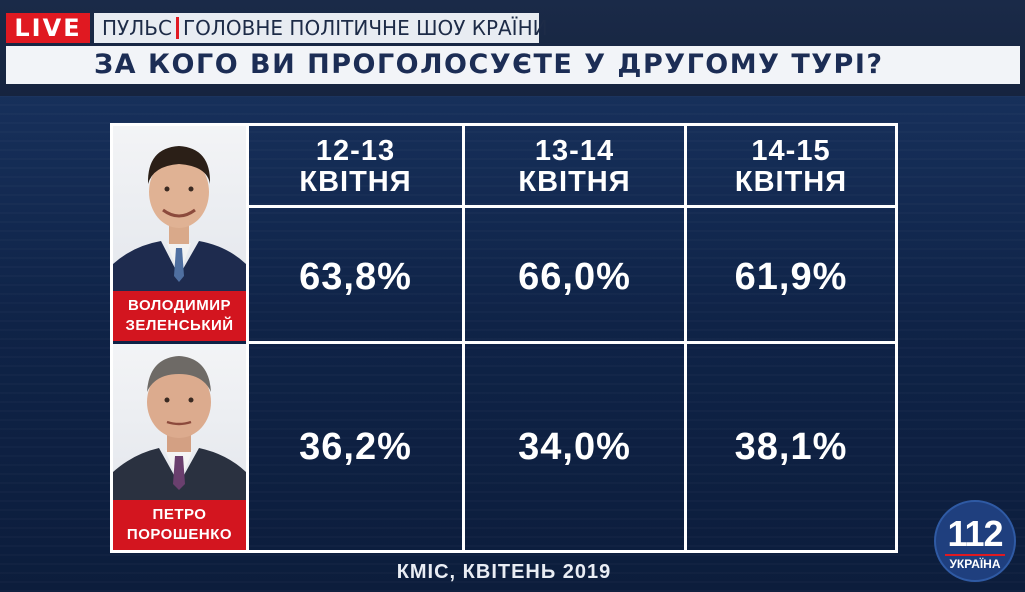  Describe the element at coordinates (513, 65) in the screenshot. I see `poll-question: ЗА КОГО ВИ ПРОГОЛОСУЄТЕ У ДРУГОМУ ТУРІ?` at that location.